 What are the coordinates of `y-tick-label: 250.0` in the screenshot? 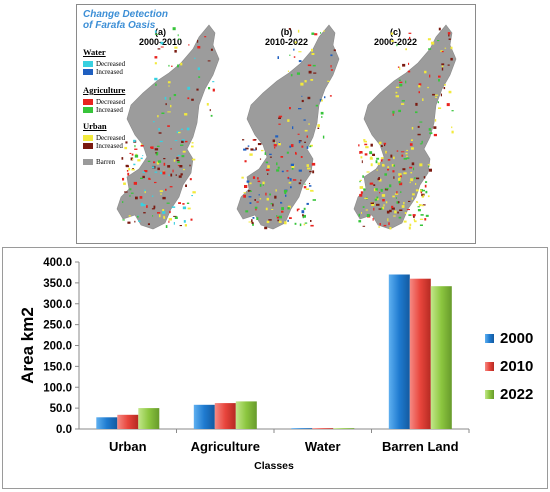 It's located at (57, 326).